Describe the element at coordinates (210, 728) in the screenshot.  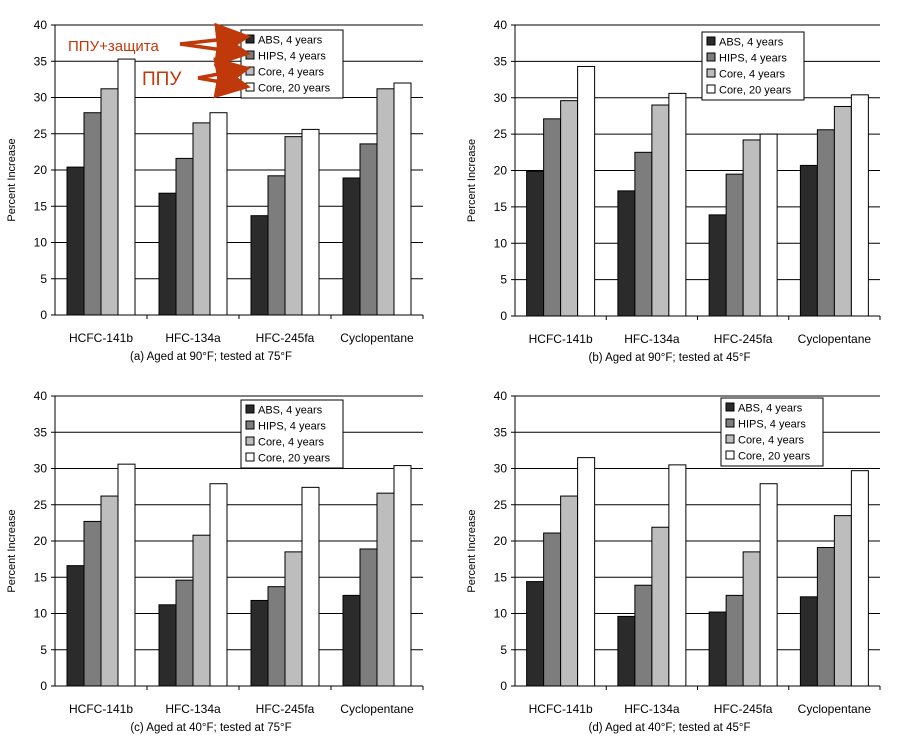
I see `chart-caption: (c) Aged at 40°F; tested at 75°F` at that location.